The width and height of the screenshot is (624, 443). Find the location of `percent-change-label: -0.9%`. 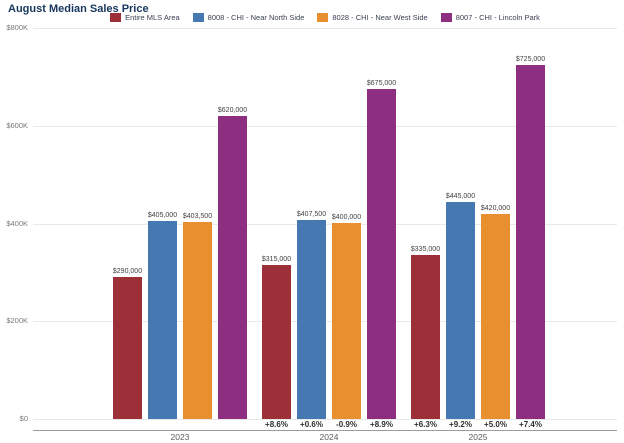

percent-change-label: -0.9% is located at coordinates (346, 424).